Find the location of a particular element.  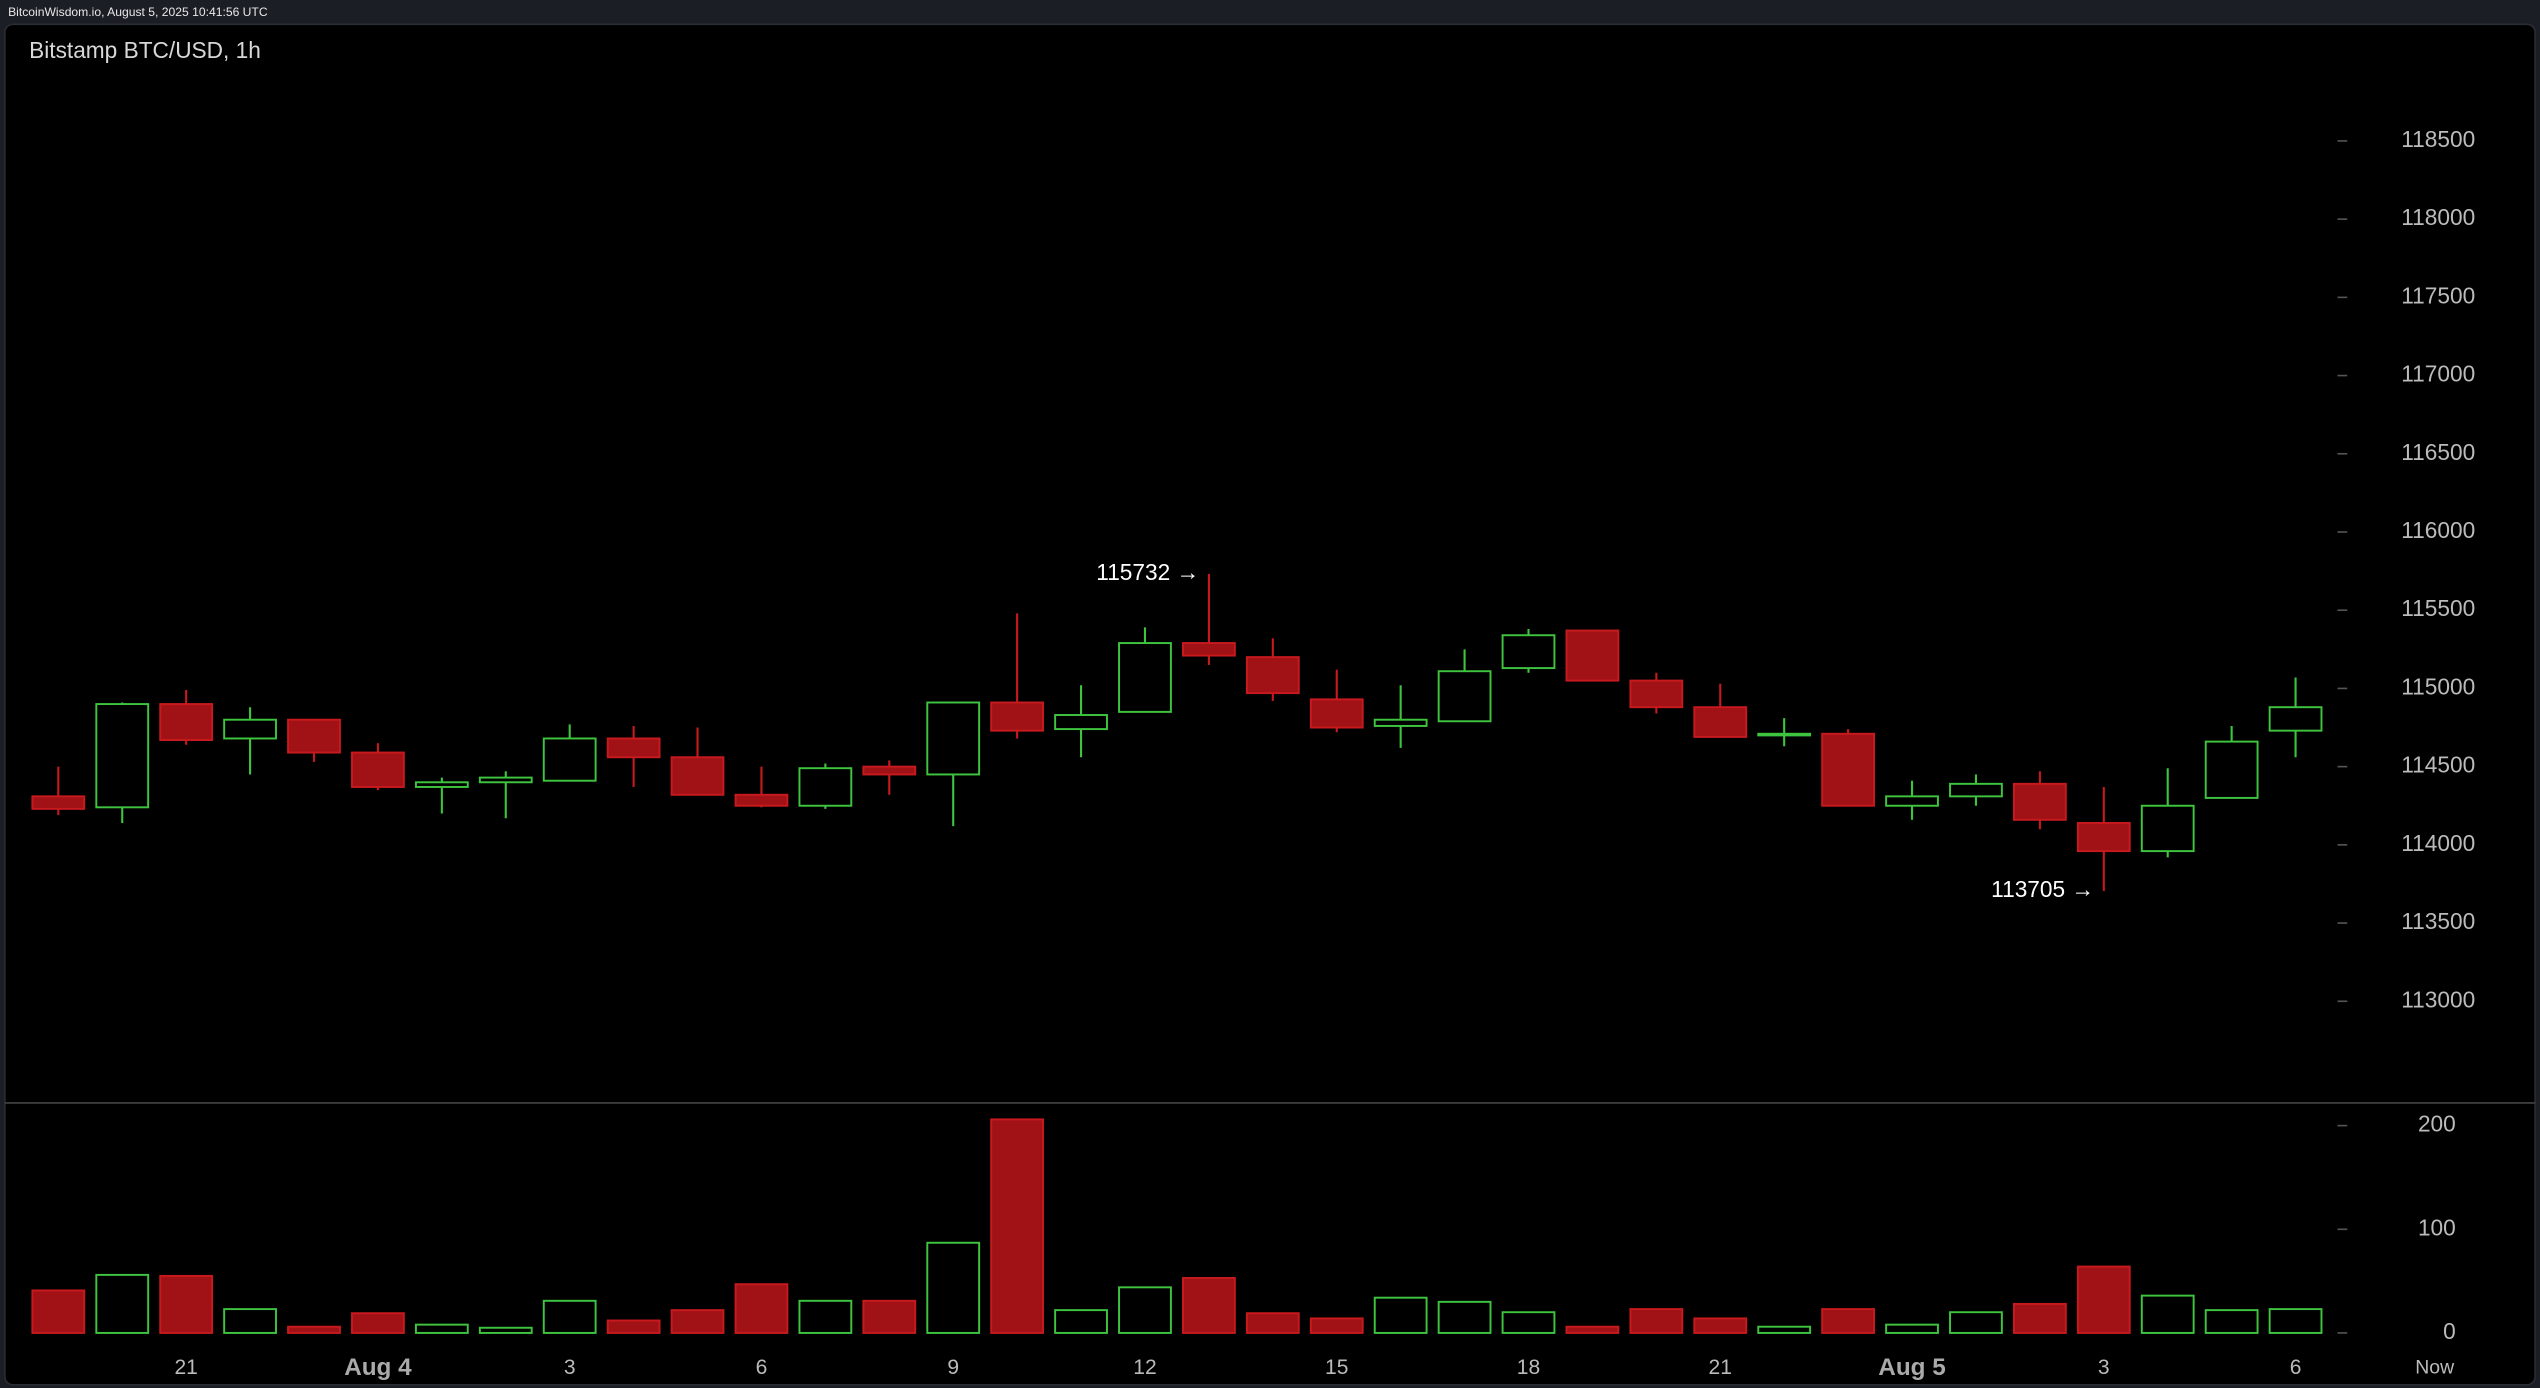

y-tick-label: 114500 is located at coordinates (2438, 765).